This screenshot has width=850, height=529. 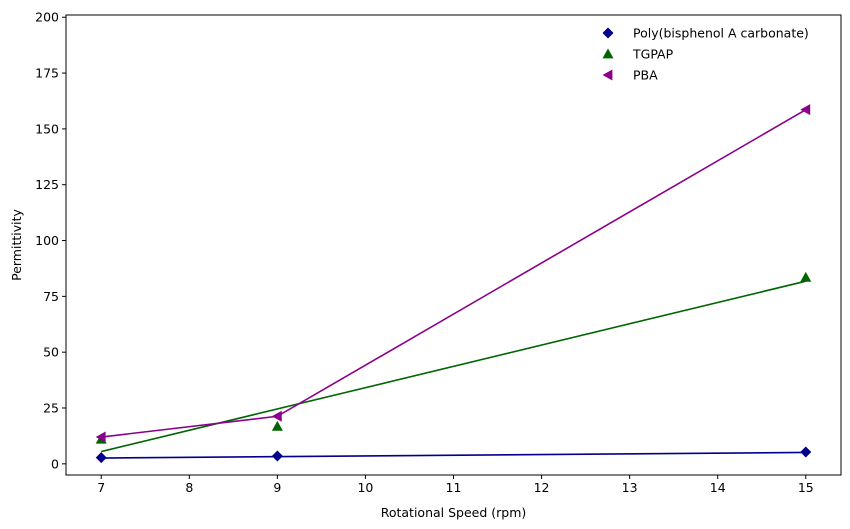 I want to click on y-axis-title: Permittivity, so click(x=16, y=245).